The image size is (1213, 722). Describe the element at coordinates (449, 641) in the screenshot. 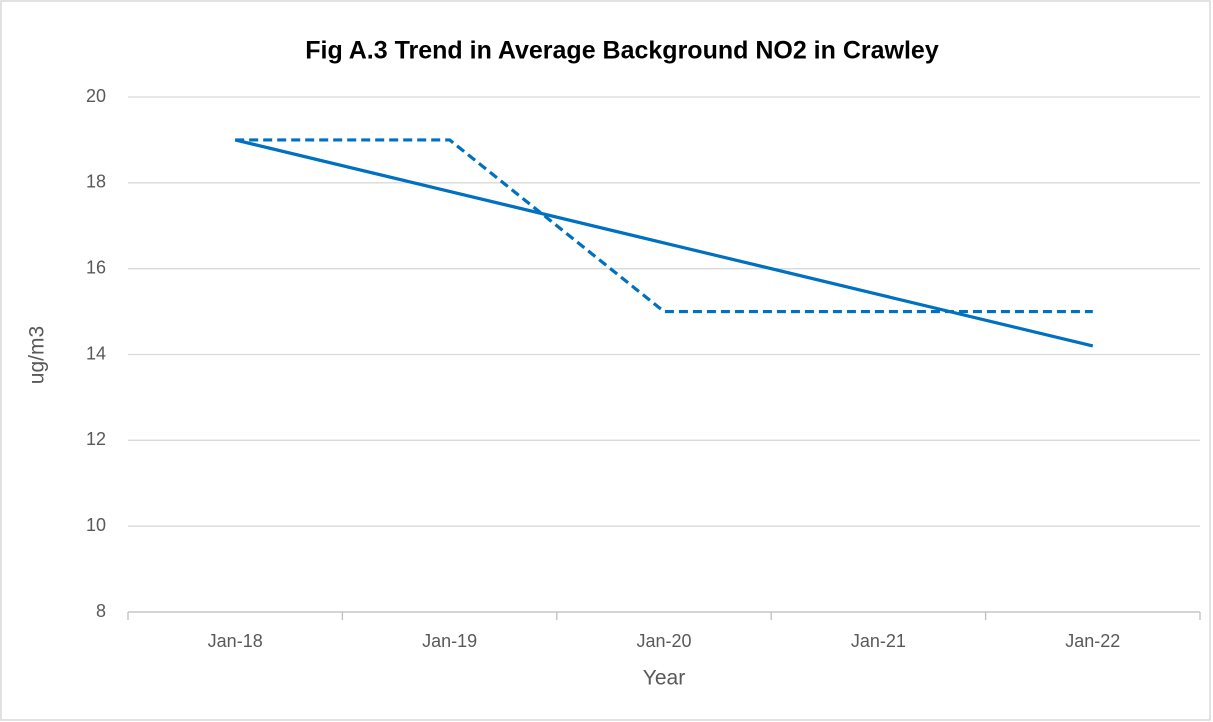

I see `x-tick-label: Jan-19` at that location.